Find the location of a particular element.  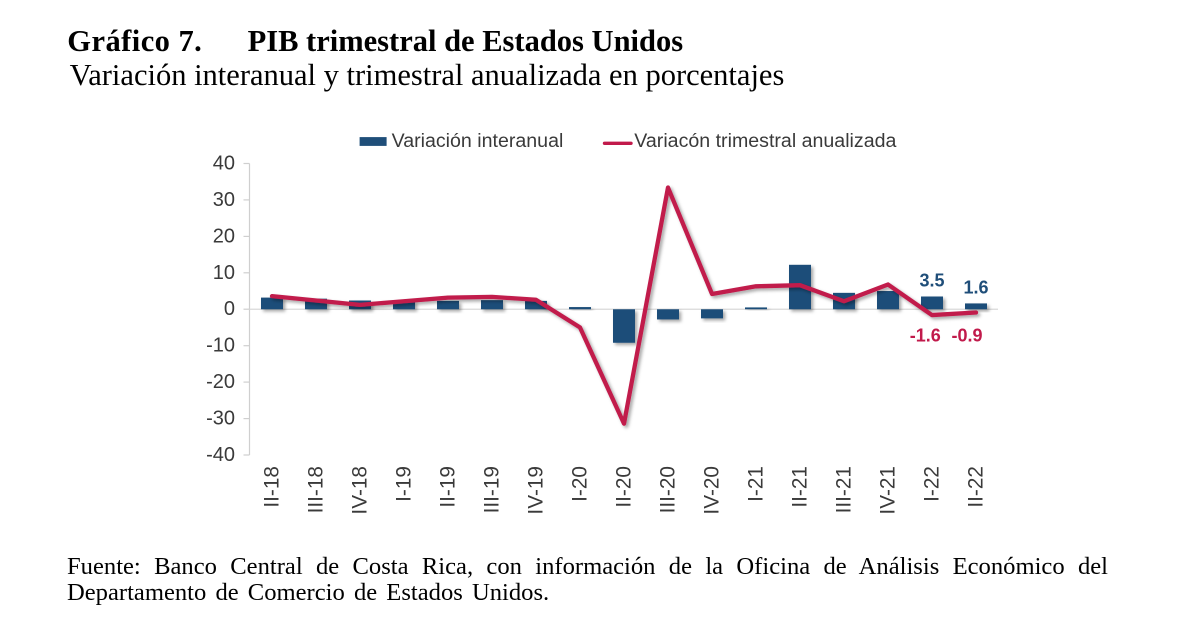

svg-text: IV-21 is located at coordinates (888, 490).